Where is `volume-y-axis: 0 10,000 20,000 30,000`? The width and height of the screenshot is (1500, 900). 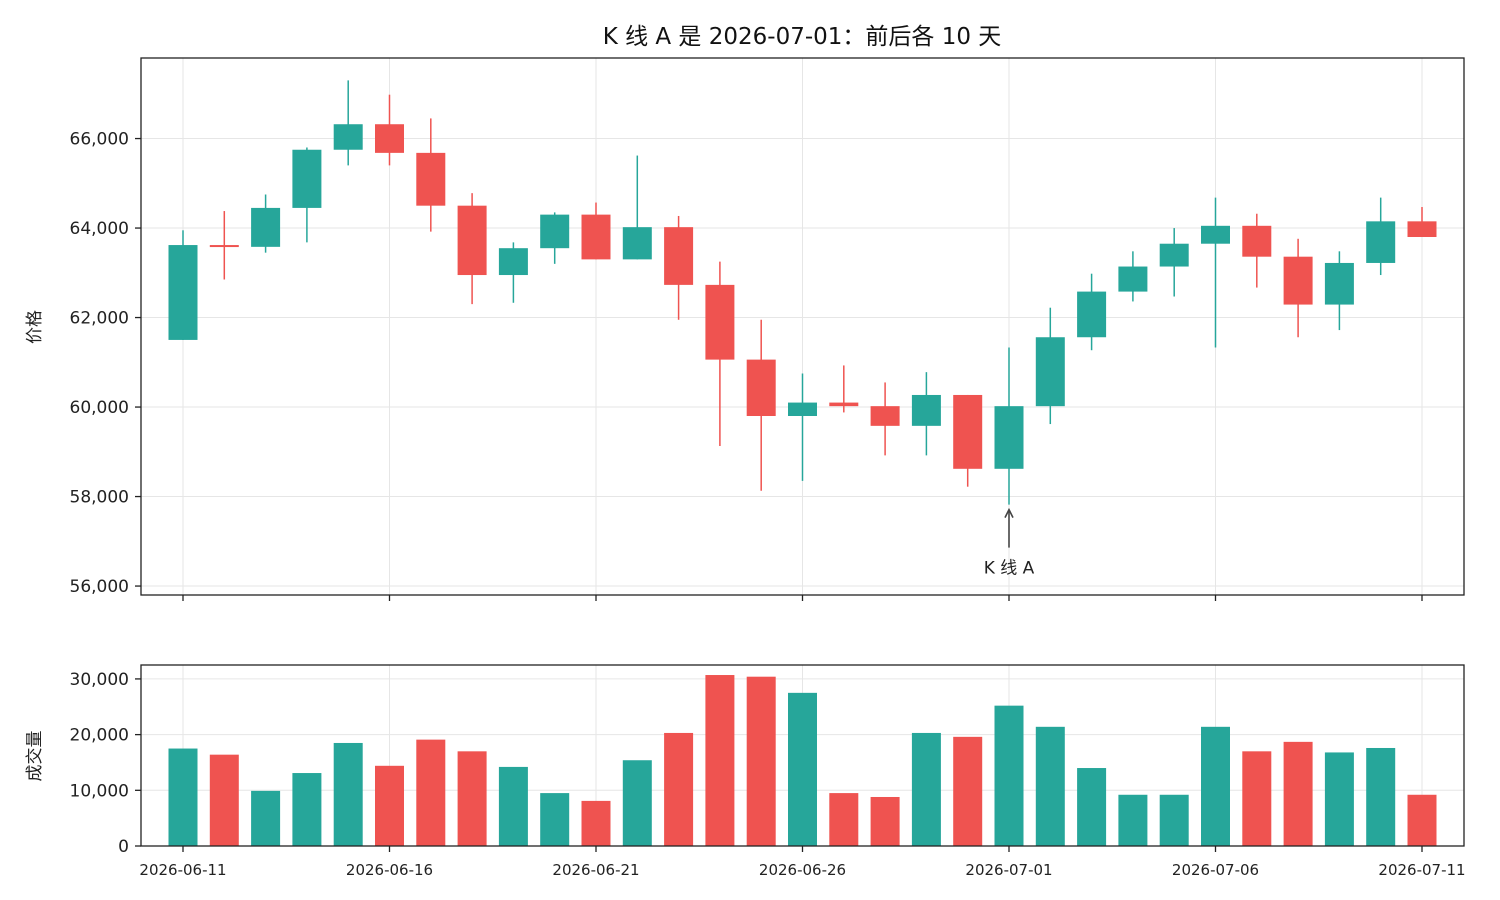 volume-y-axis: 0 10,000 20,000 30,000 is located at coordinates (105, 763).